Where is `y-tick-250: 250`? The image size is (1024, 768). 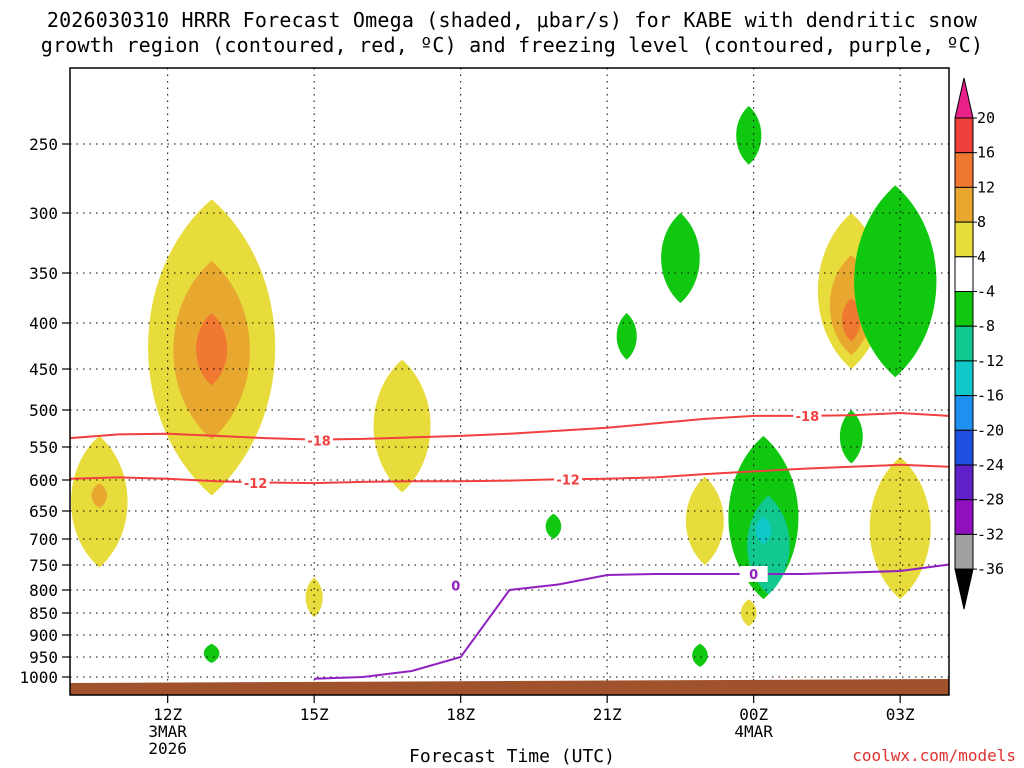 y-tick-250: 250 is located at coordinates (43, 144).